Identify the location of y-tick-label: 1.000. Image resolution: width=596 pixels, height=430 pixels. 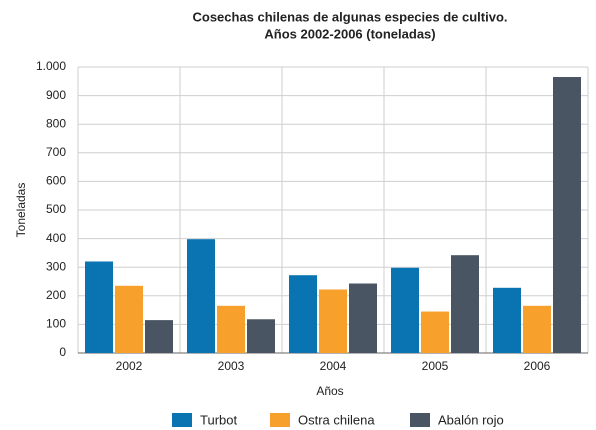
(51, 66).